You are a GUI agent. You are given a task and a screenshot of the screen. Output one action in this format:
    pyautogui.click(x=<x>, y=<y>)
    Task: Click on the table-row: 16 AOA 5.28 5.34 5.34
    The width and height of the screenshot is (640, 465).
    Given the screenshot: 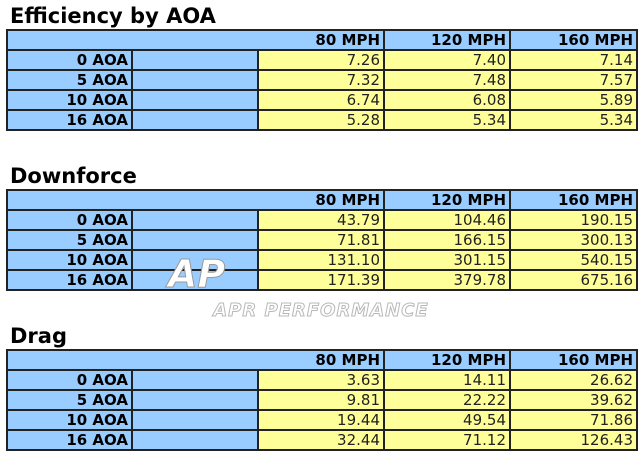 What is the action you would take?
    pyautogui.click(x=322, y=120)
    